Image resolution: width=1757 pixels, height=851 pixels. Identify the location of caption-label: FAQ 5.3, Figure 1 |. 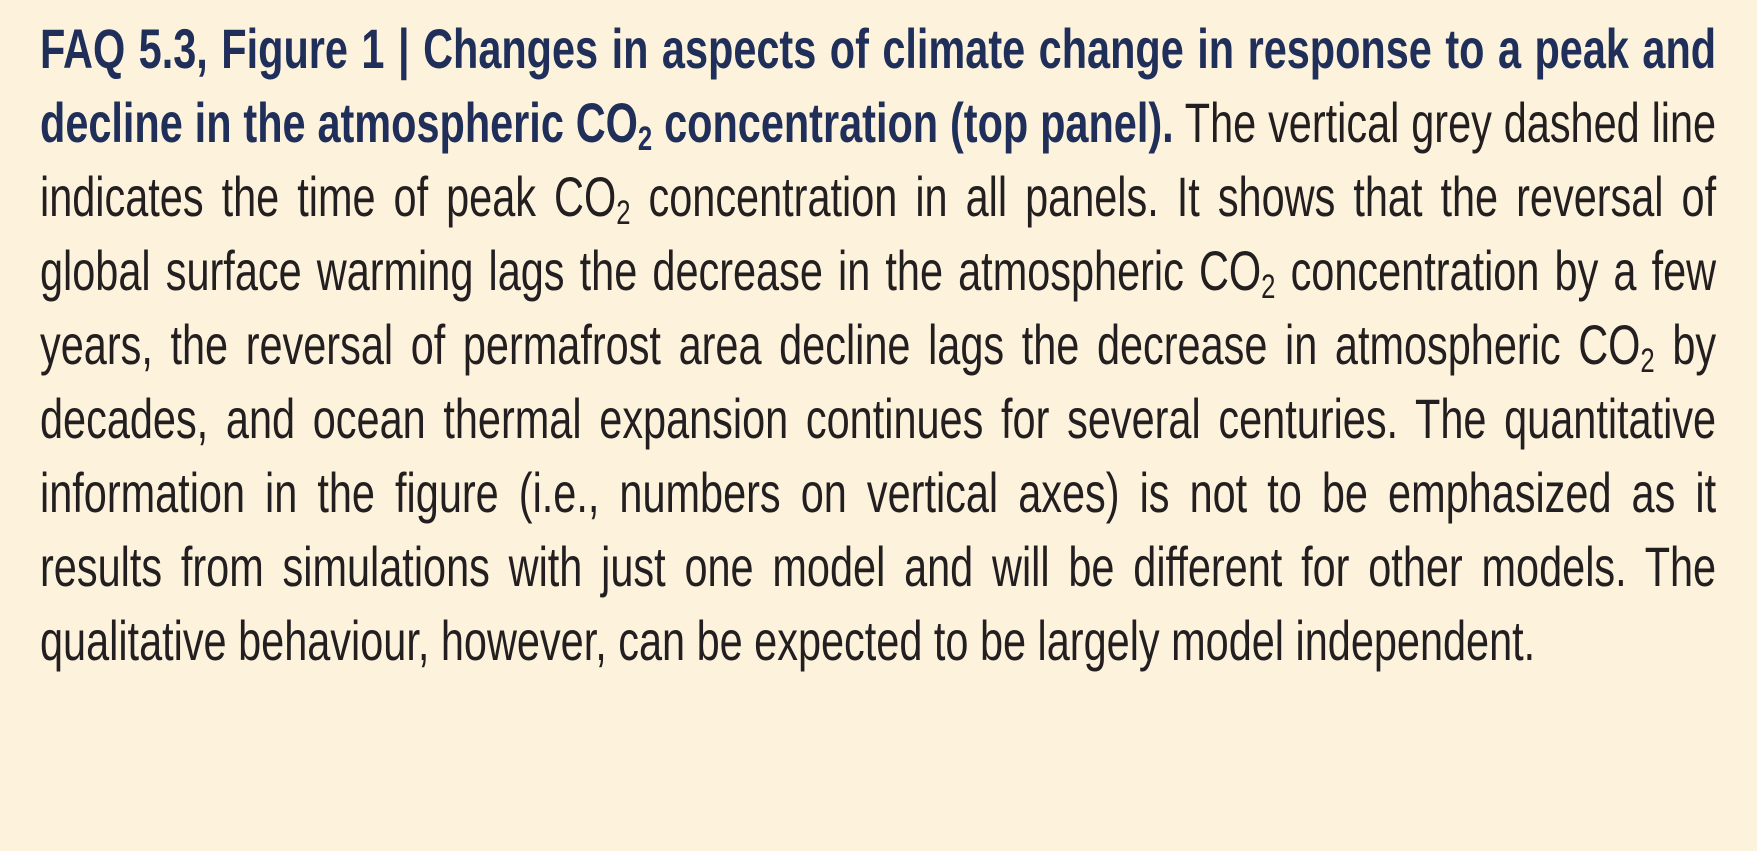
(225, 48).